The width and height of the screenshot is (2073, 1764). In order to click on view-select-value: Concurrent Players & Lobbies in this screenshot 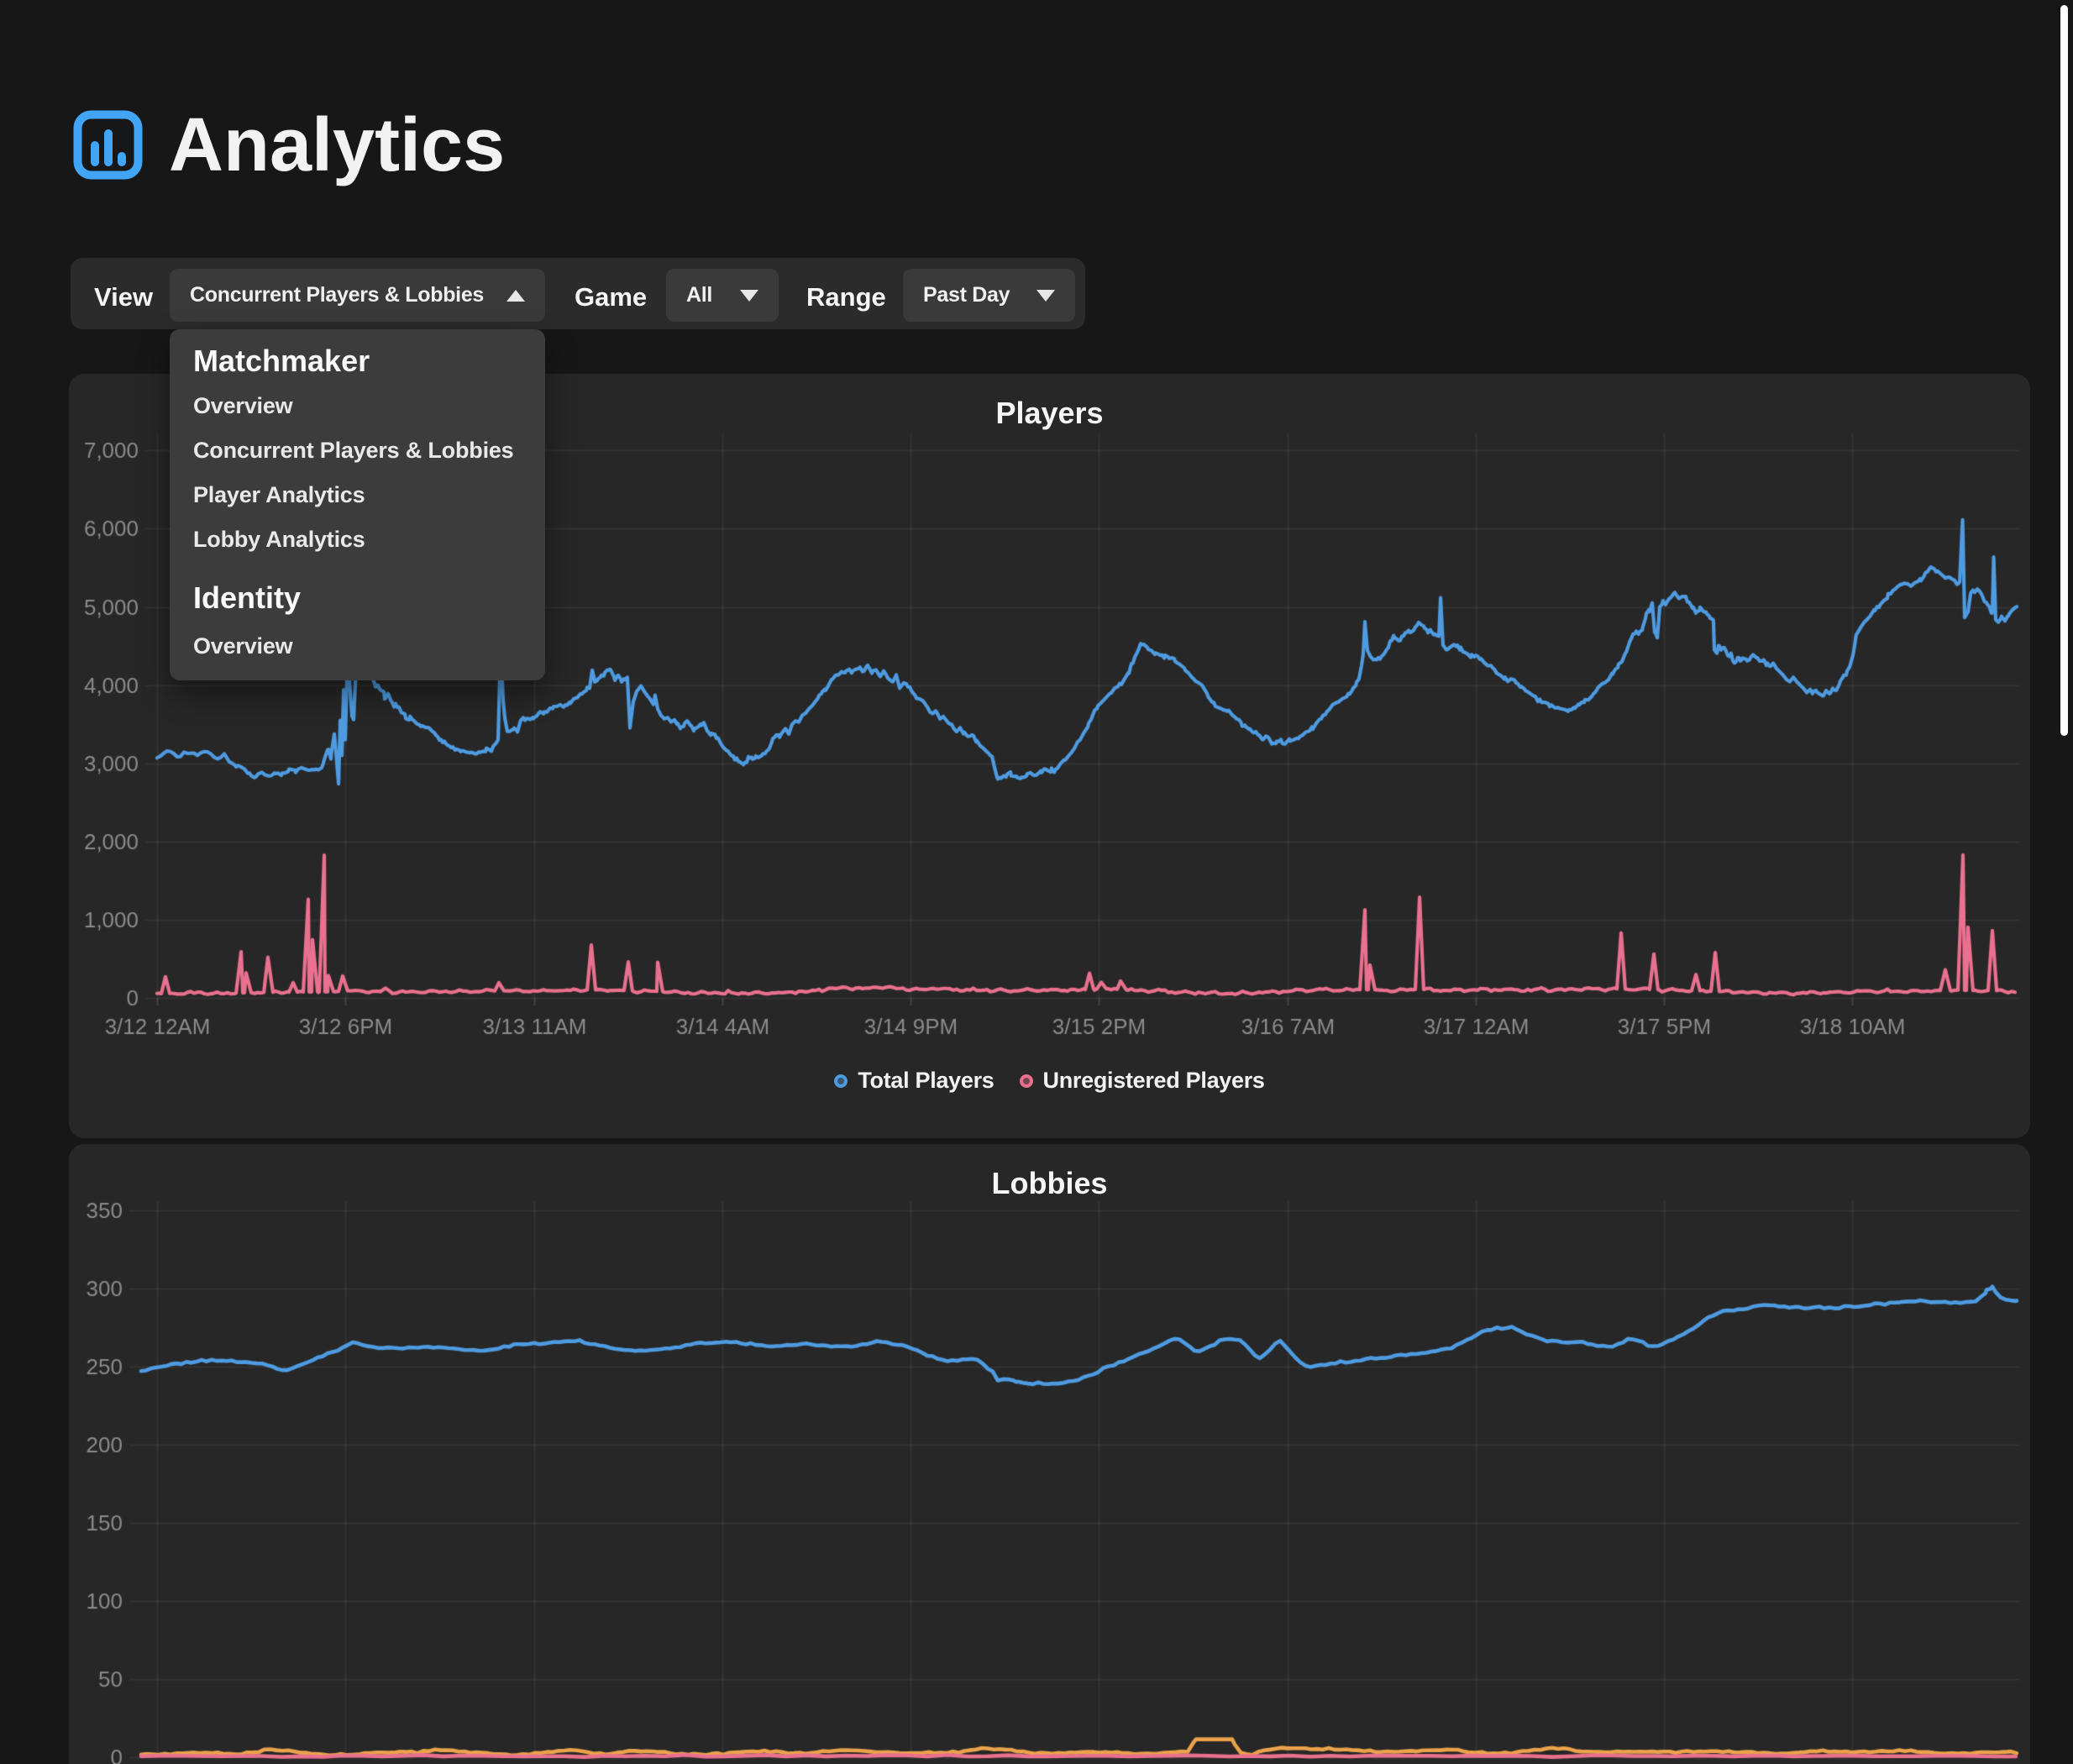, I will do `click(337, 295)`.